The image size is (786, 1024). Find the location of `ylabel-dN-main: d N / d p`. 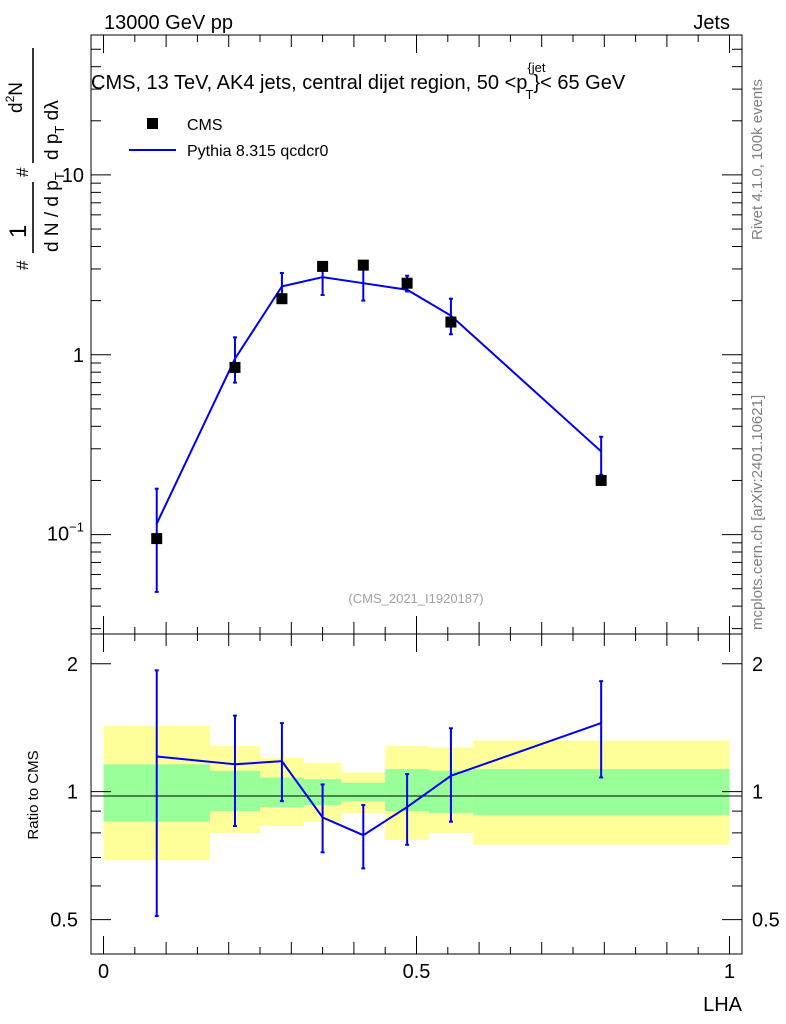

ylabel-dN-main: d N / d p is located at coordinates (52, 216).